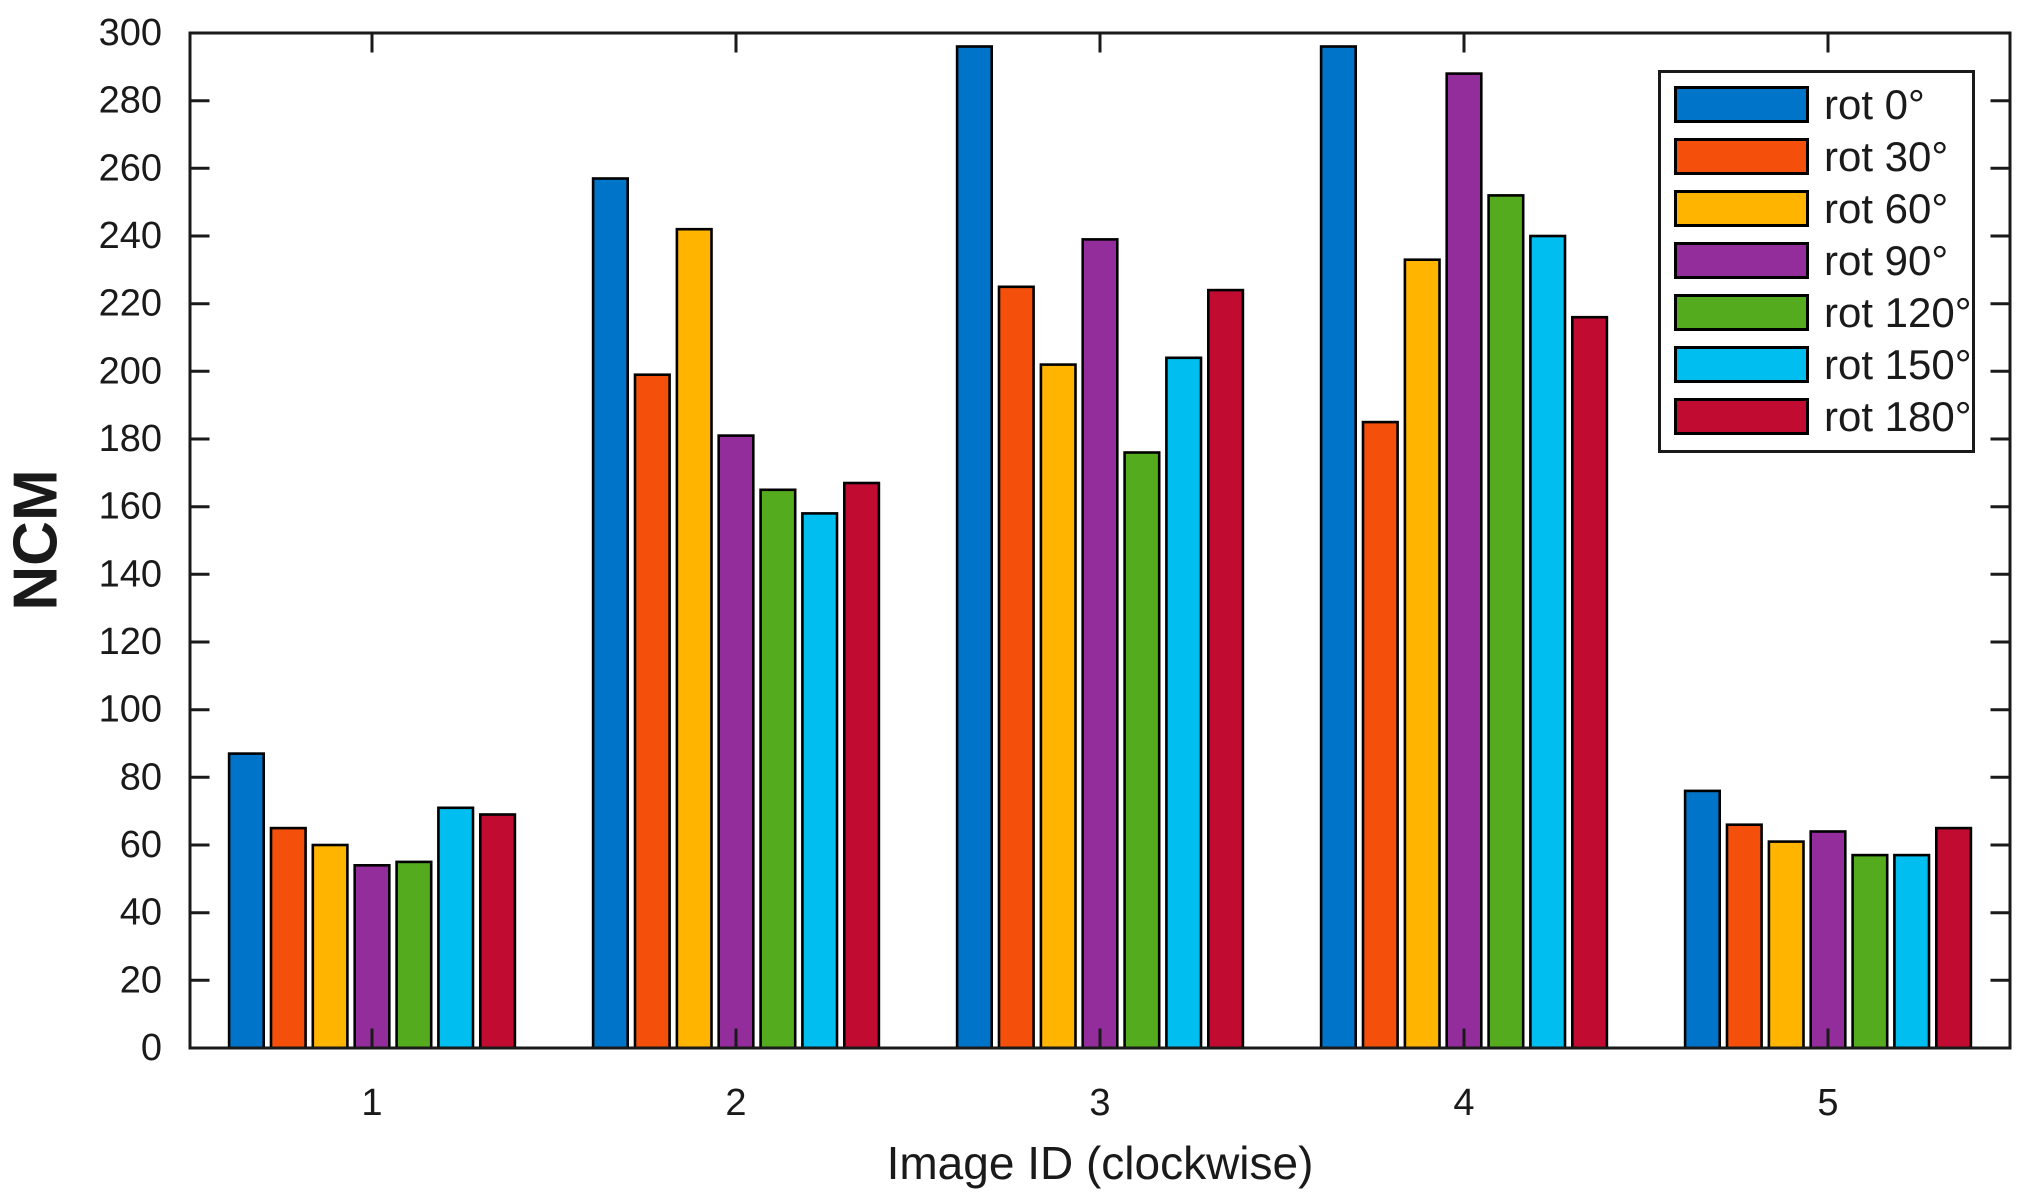 Image resolution: width=2041 pixels, height=1202 pixels. I want to click on bar-group4-rot 60°, so click(1422, 654).